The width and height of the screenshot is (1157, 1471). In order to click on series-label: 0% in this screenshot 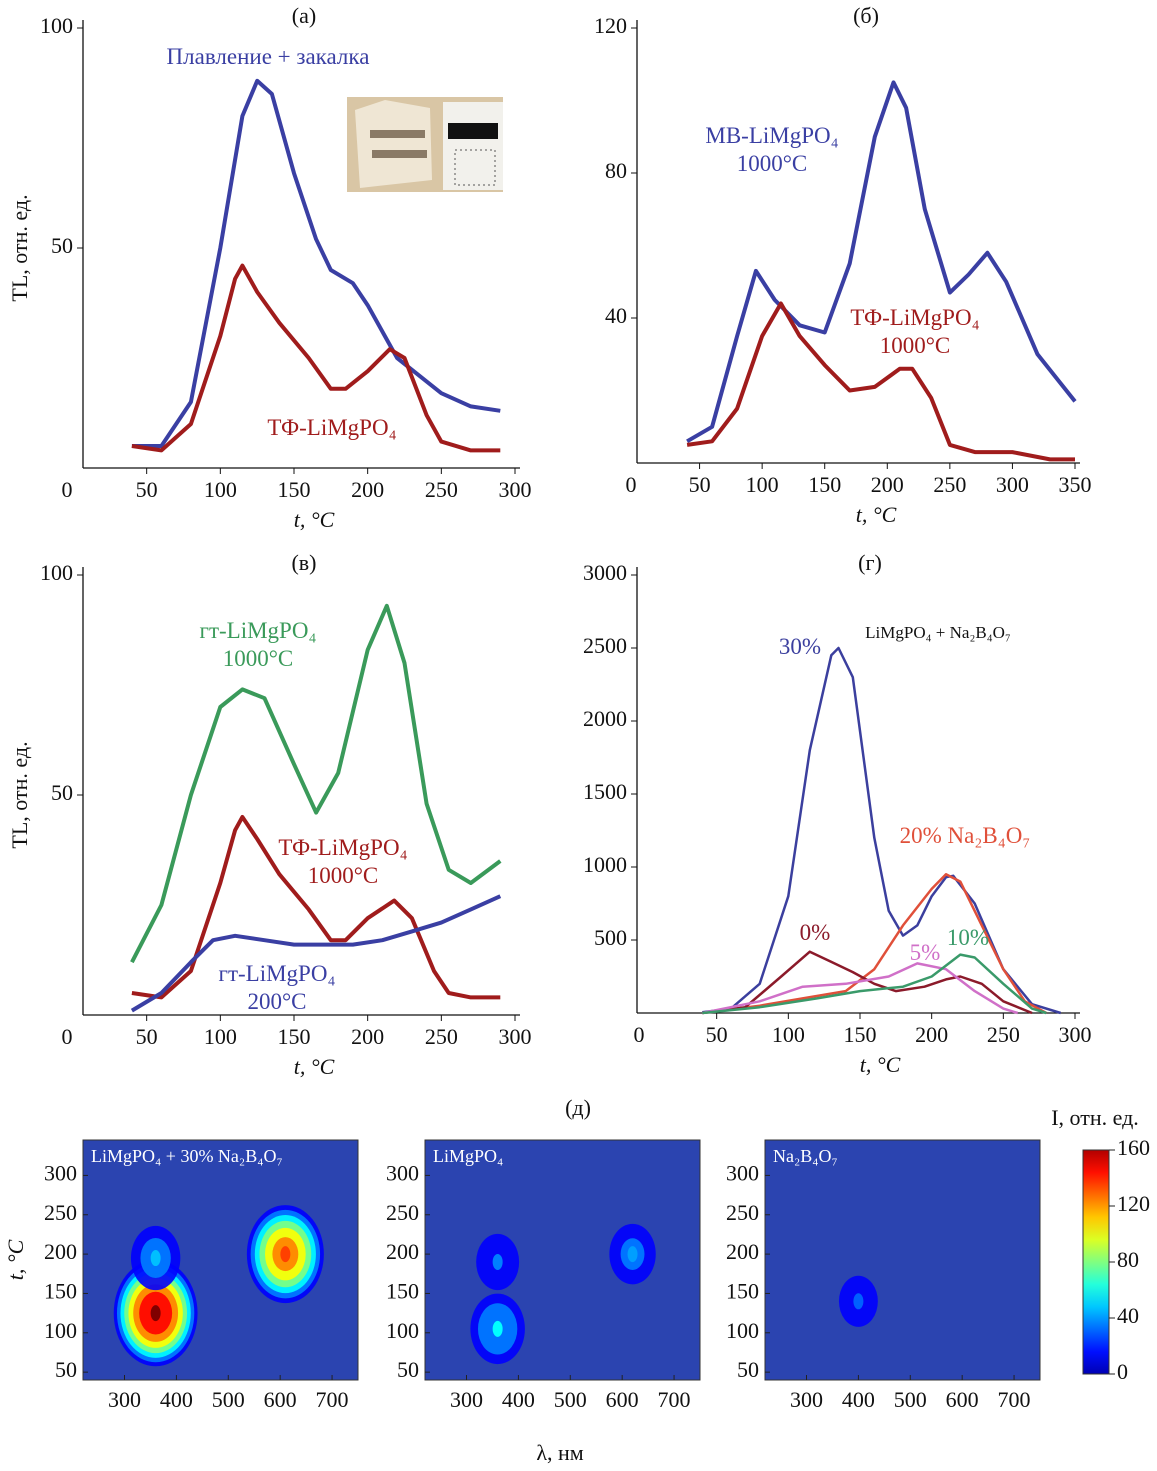, I will do `click(815, 932)`.